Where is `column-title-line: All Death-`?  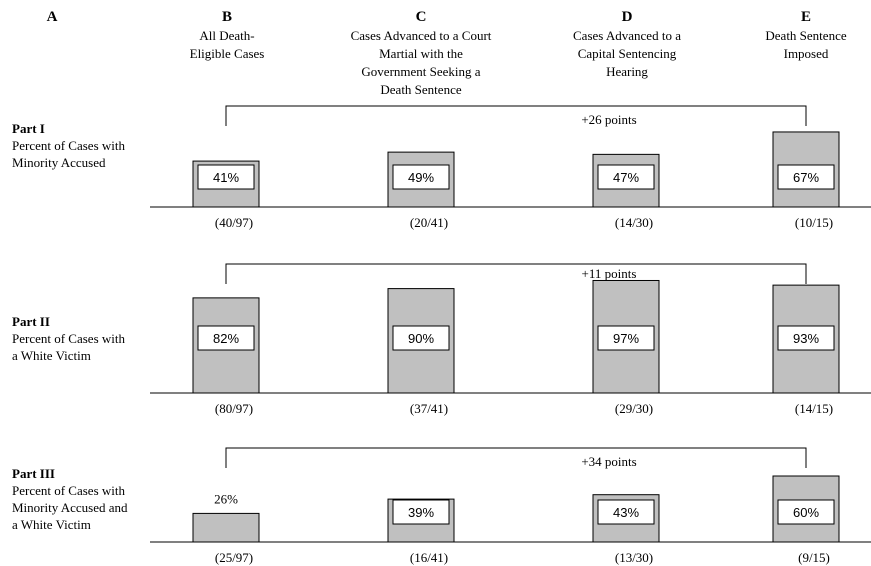 column-title-line: All Death- is located at coordinates (226, 35).